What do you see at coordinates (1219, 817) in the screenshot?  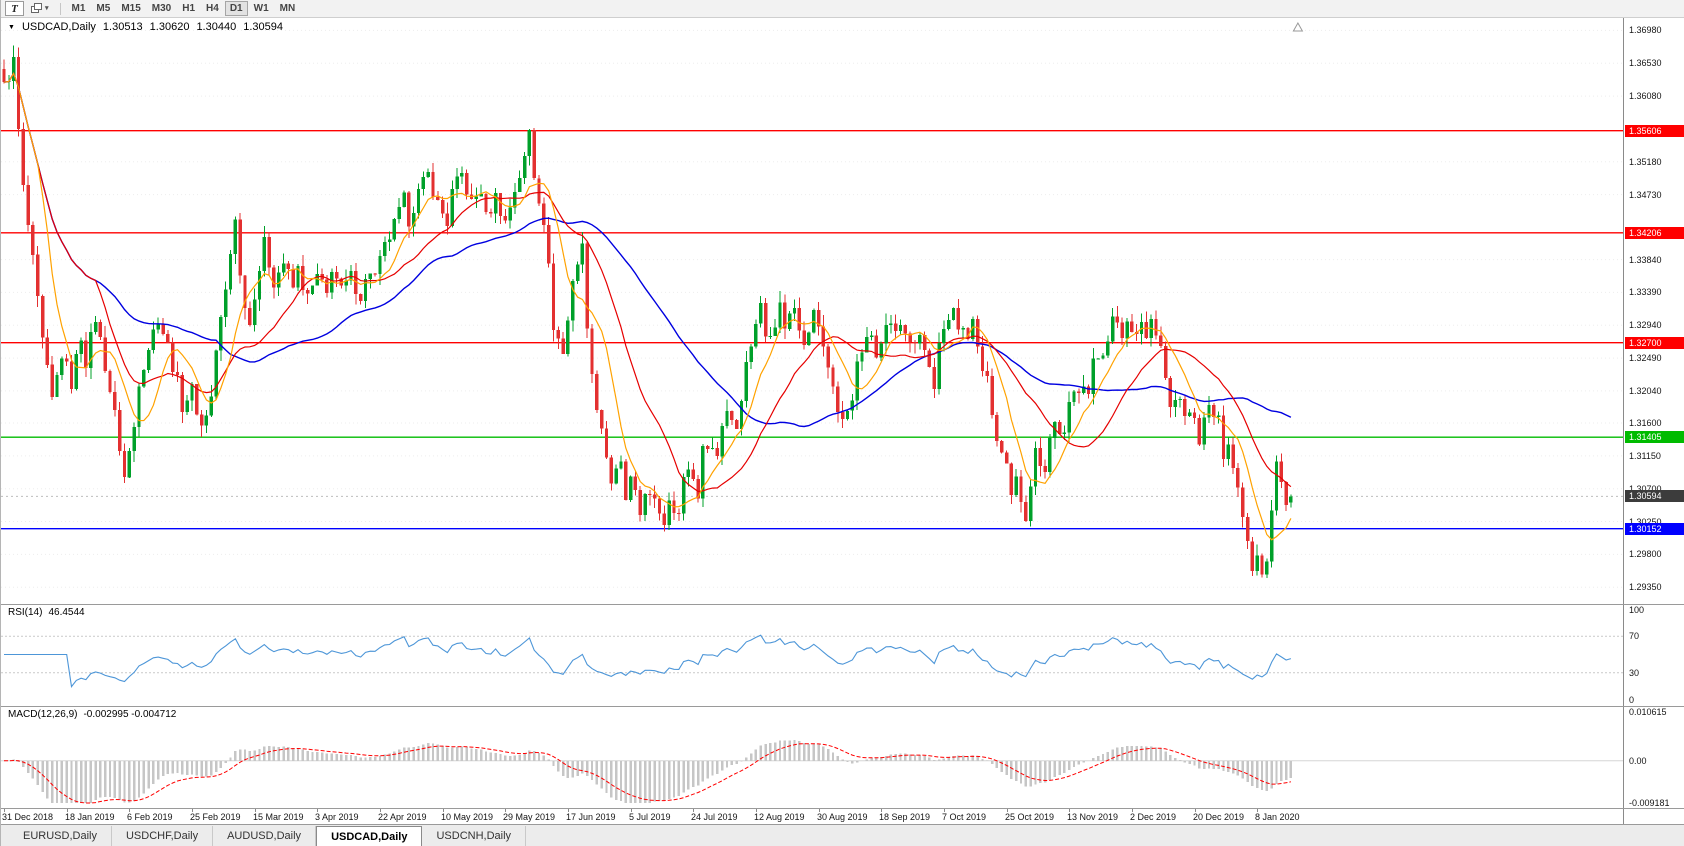 I see `date-axis-label: 20 Dec 2019` at bounding box center [1219, 817].